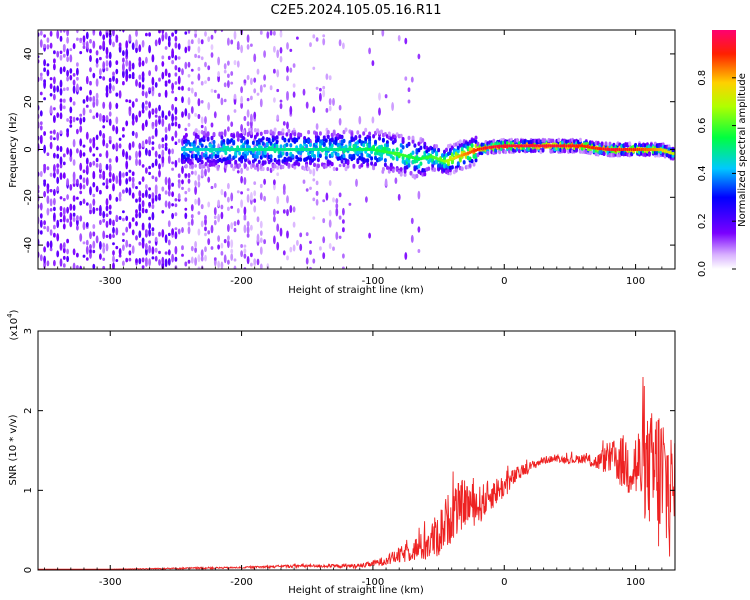  Describe the element at coordinates (635, 582) in the screenshot. I see `x-tick-label: 100` at that location.